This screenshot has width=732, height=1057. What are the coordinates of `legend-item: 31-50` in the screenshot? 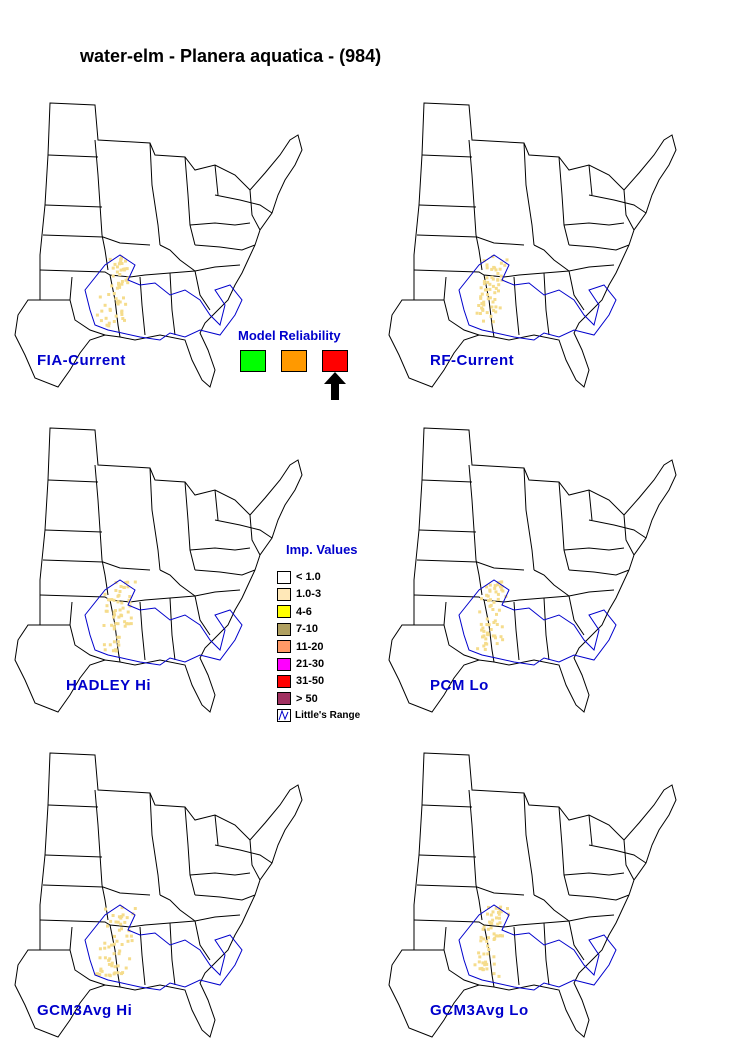 It's located at (300, 681).